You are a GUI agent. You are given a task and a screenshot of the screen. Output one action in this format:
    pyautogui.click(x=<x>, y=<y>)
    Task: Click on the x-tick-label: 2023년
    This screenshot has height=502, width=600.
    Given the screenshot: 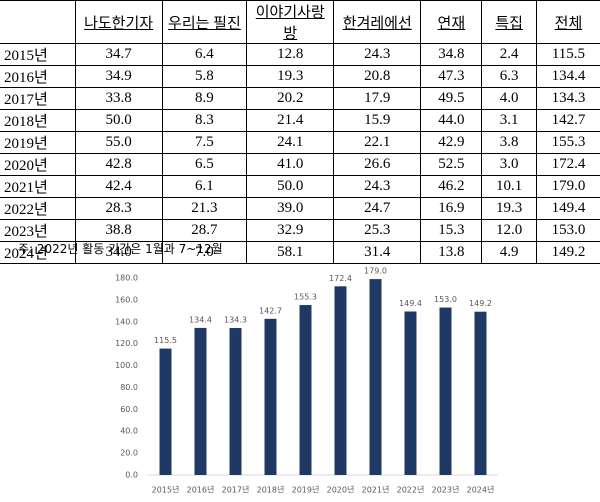 What is the action you would take?
    pyautogui.click(x=446, y=490)
    